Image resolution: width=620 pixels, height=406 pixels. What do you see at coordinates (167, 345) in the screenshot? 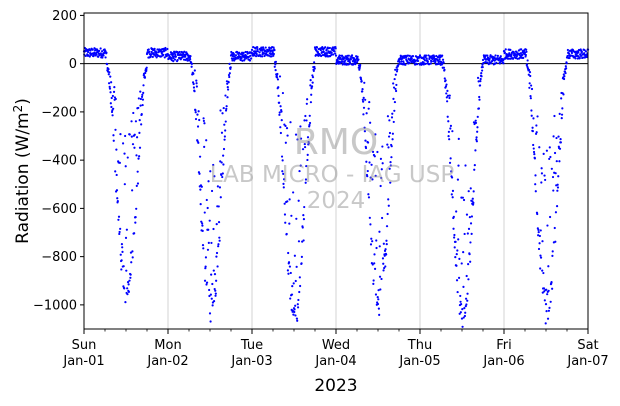
I see `x-tick-label-day-1: Mon` at bounding box center [167, 345].